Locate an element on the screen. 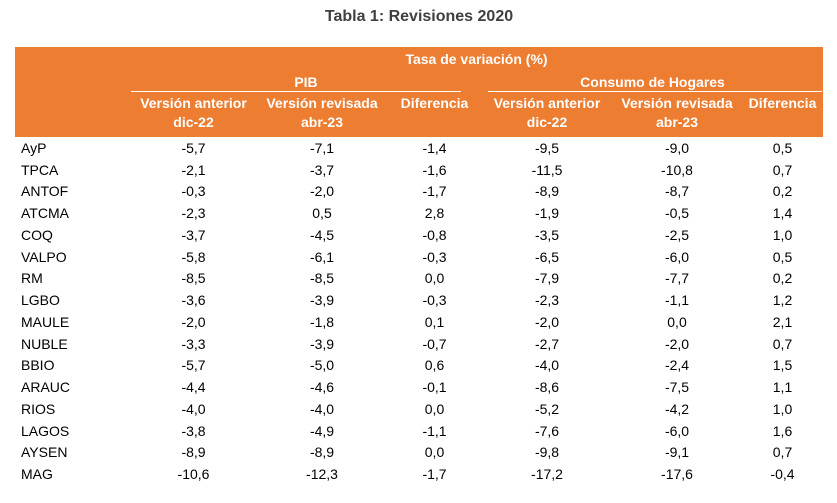 Image resolution: width=837 pixels, height=503 pixels. subheader-line1: Versión anterior is located at coordinates (193, 103).